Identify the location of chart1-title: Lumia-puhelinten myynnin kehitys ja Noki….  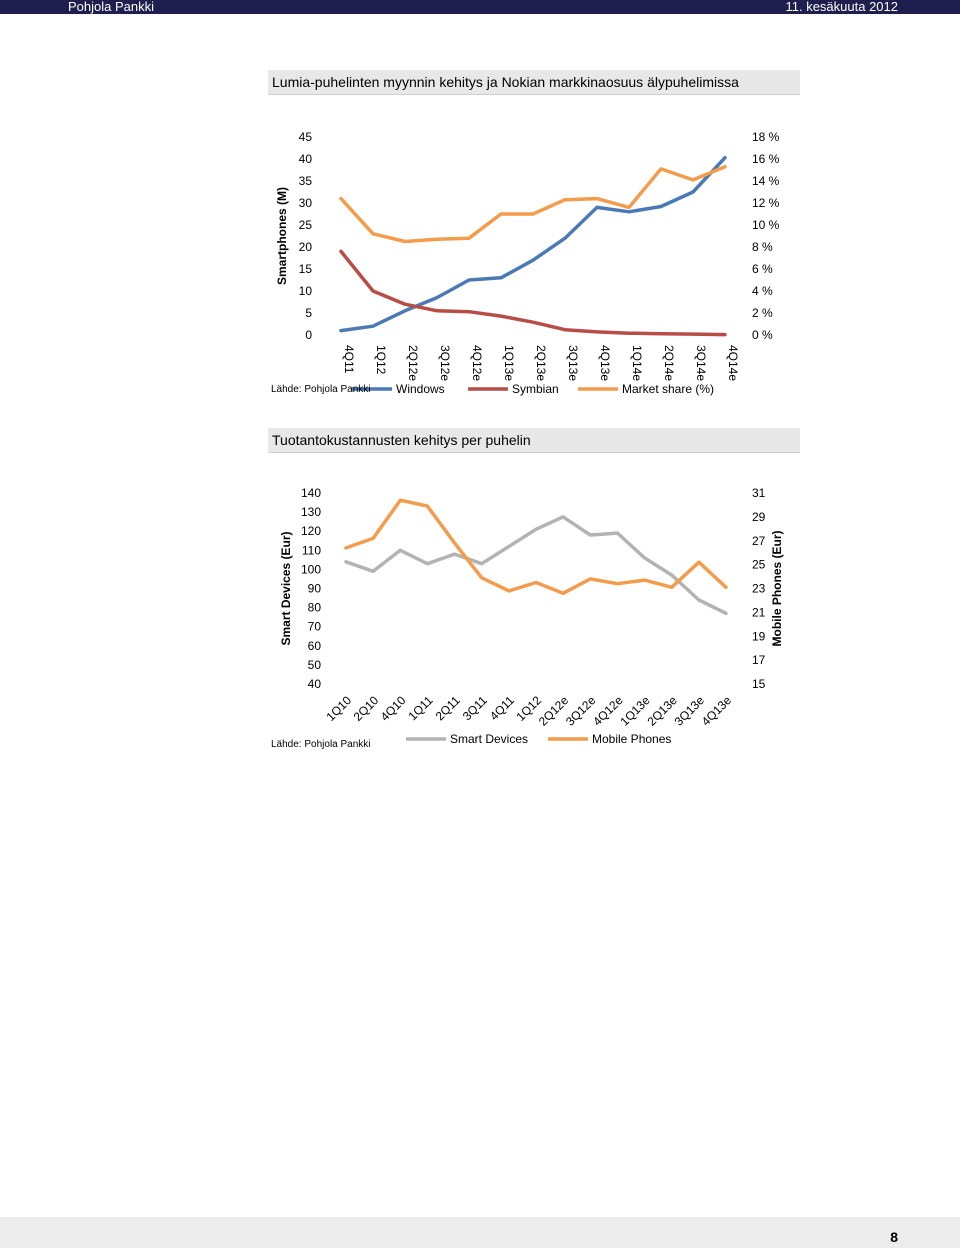
(534, 82).